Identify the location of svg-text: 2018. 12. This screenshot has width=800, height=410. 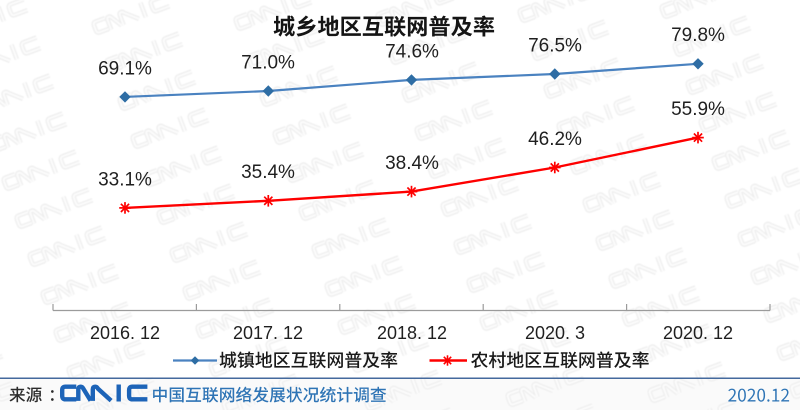
(412, 333).